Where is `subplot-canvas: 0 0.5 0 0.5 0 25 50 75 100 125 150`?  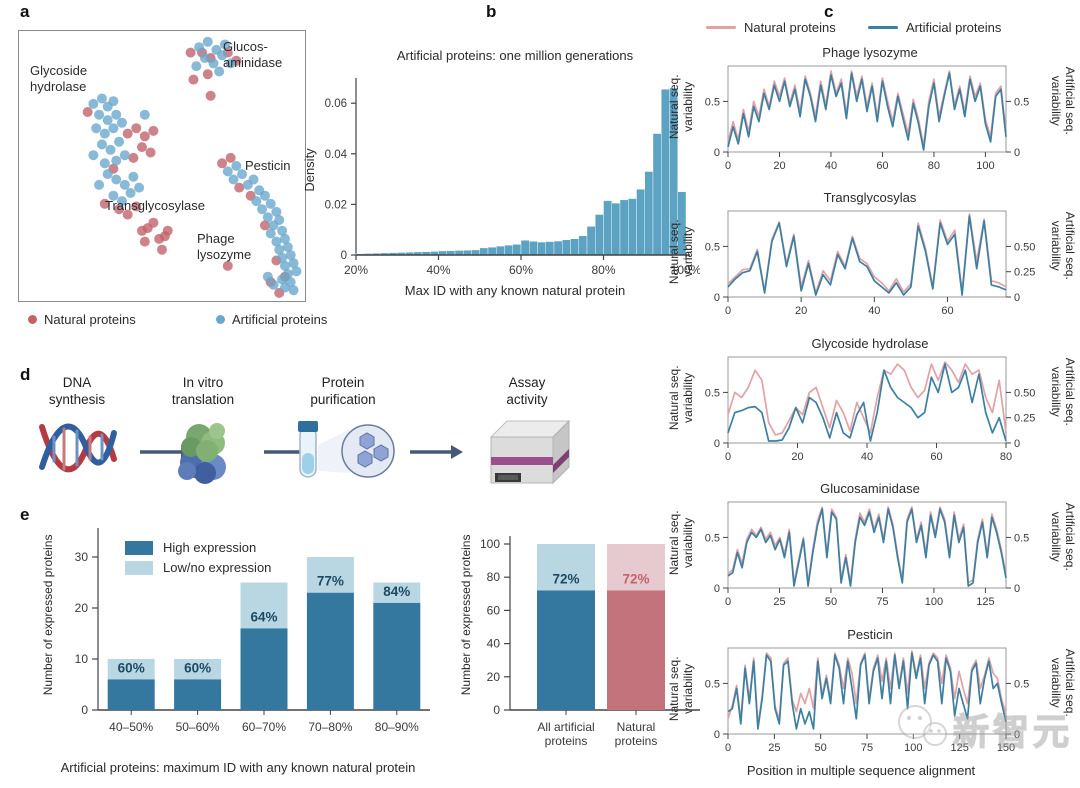 subplot-canvas: 0 0.5 0 0.5 0 25 50 75 100 125 150 is located at coordinates (867, 700).